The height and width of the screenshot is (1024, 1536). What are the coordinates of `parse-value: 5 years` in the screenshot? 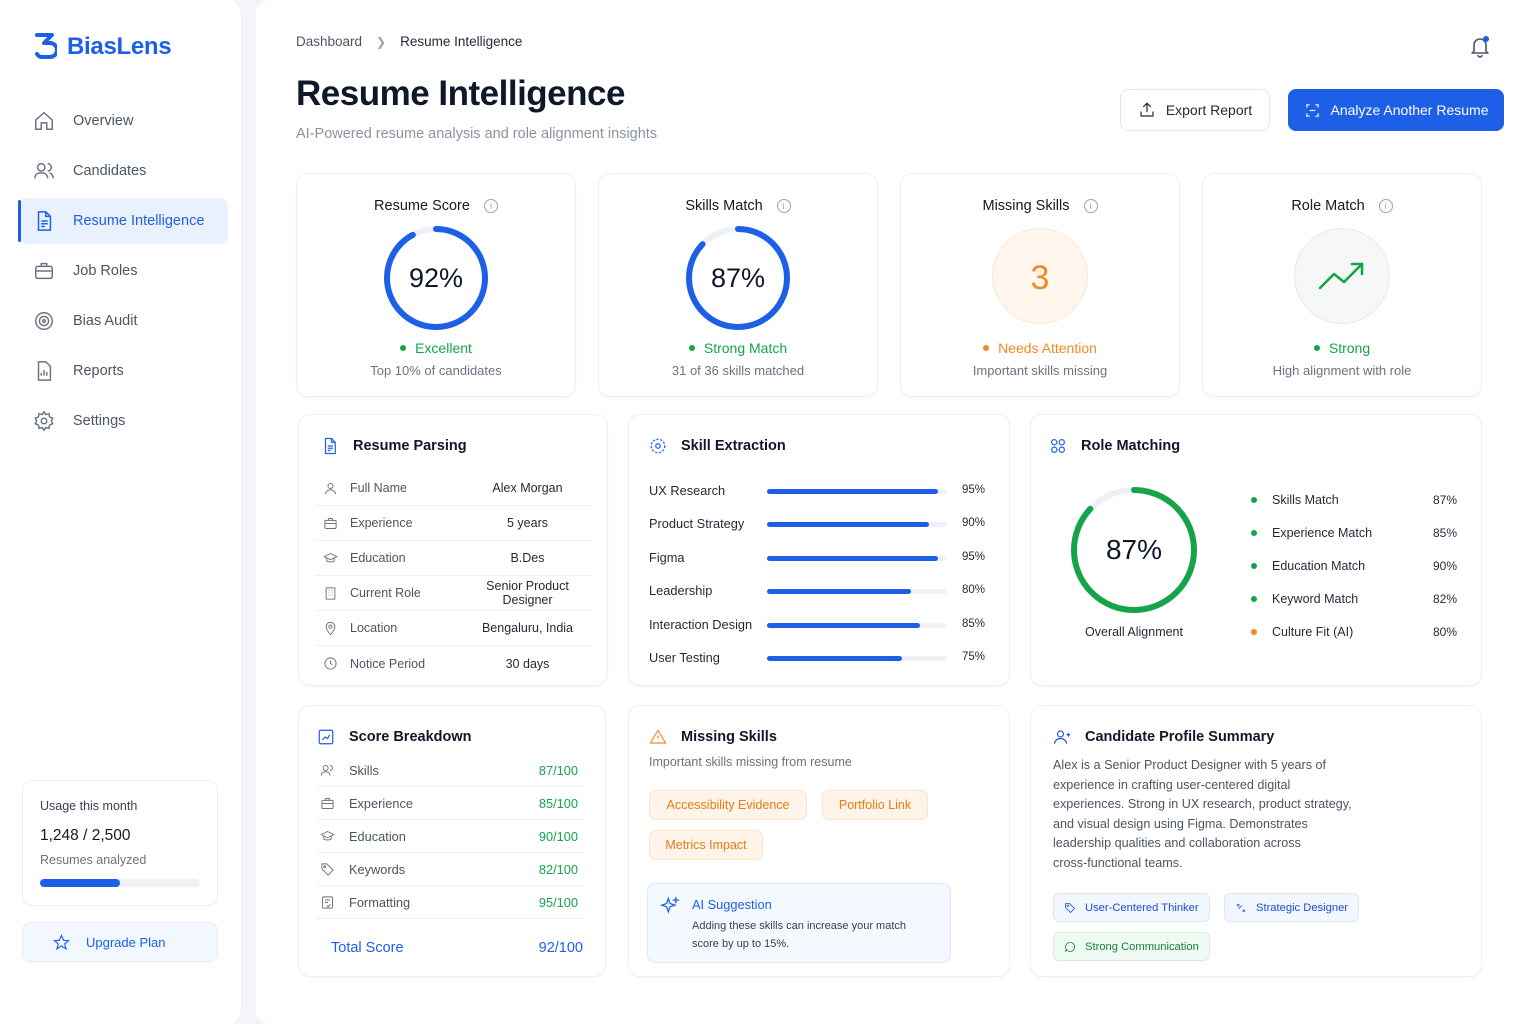 It's located at (527, 523).